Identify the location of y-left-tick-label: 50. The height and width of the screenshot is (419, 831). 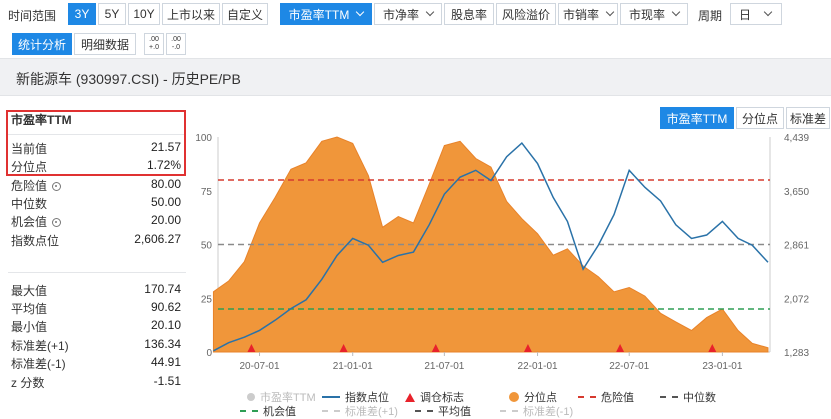
(207, 246).